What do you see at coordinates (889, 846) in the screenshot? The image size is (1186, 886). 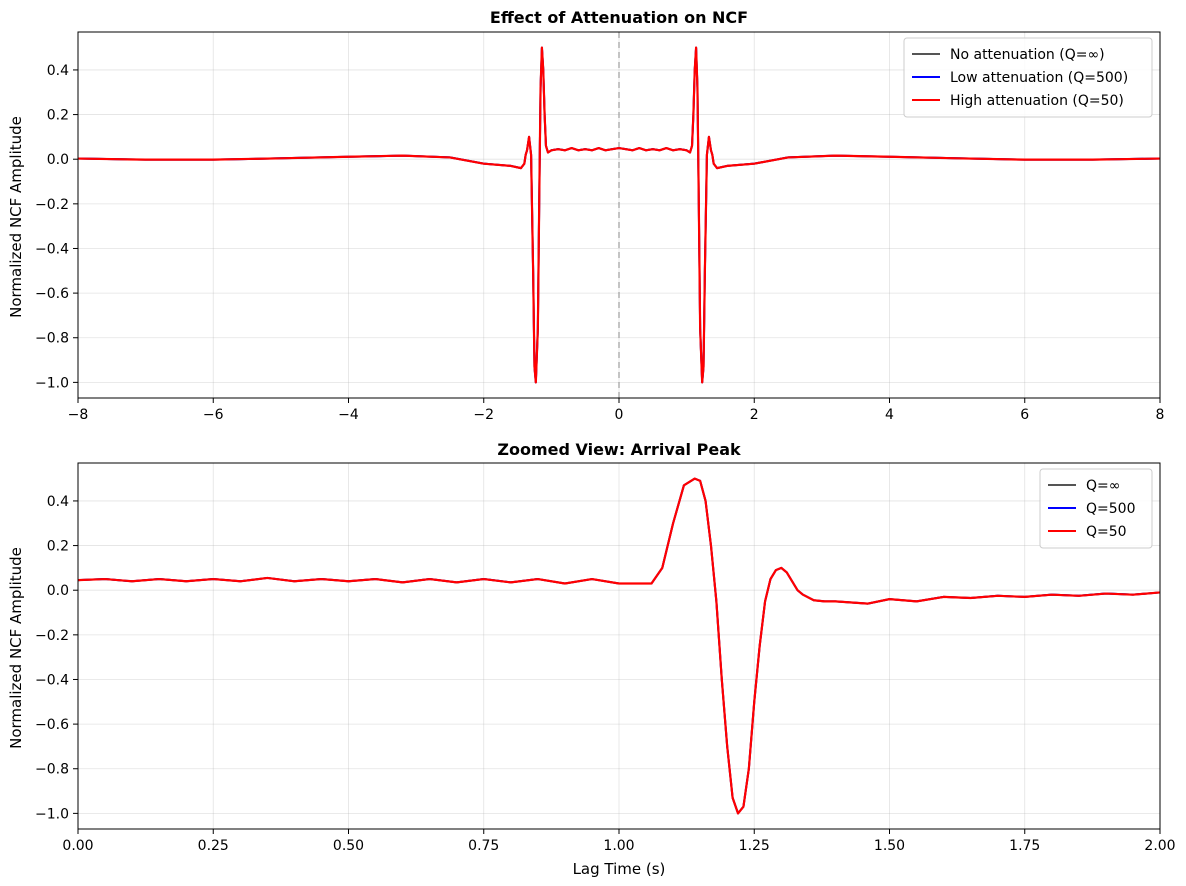 I see `x-tick-label: 1.50` at bounding box center [889, 846].